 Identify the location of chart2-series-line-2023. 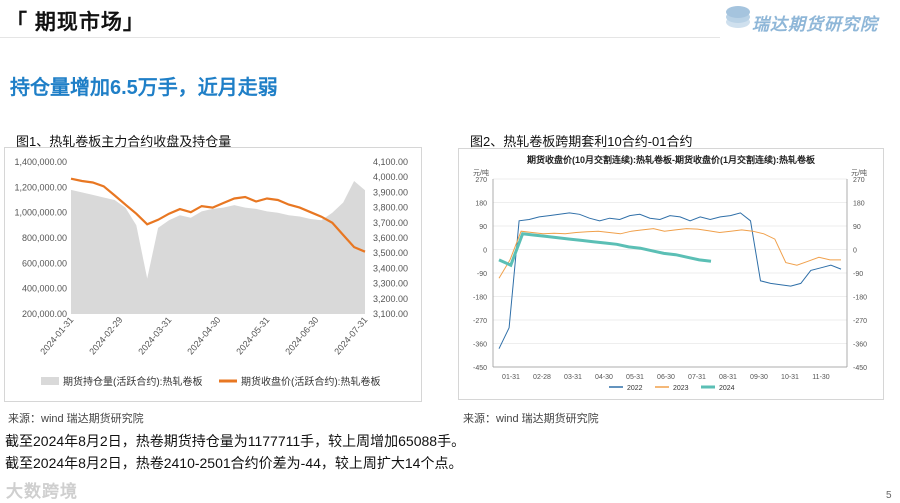
(669, 253).